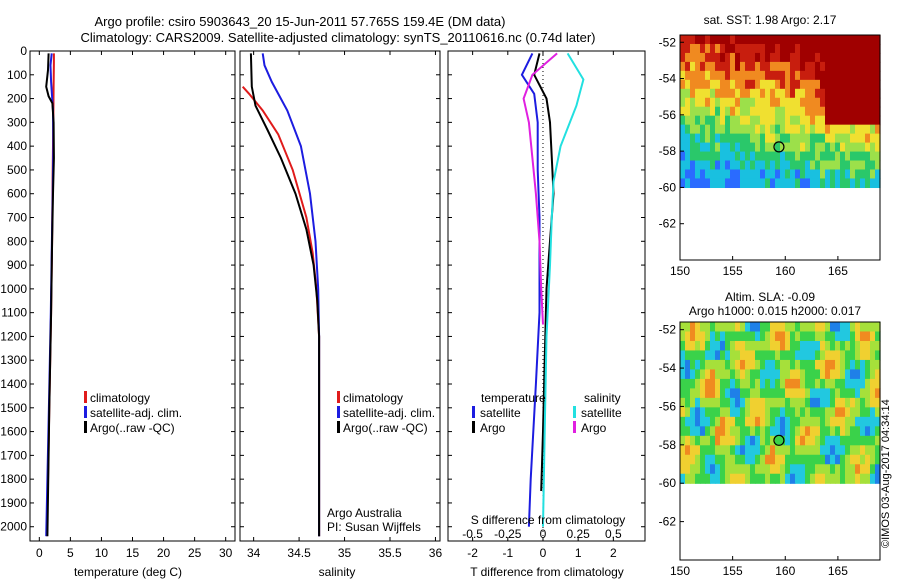 This screenshot has width=900, height=580. What do you see at coordinates (668, 224) in the screenshot?
I see `y-tick-label: -62` at bounding box center [668, 224].